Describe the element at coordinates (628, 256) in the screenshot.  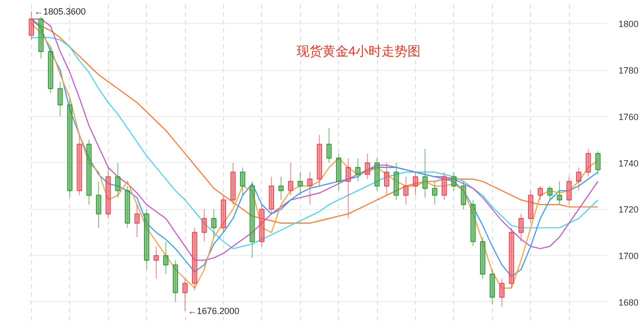
I see `y-tick-label: 1700` at that location.